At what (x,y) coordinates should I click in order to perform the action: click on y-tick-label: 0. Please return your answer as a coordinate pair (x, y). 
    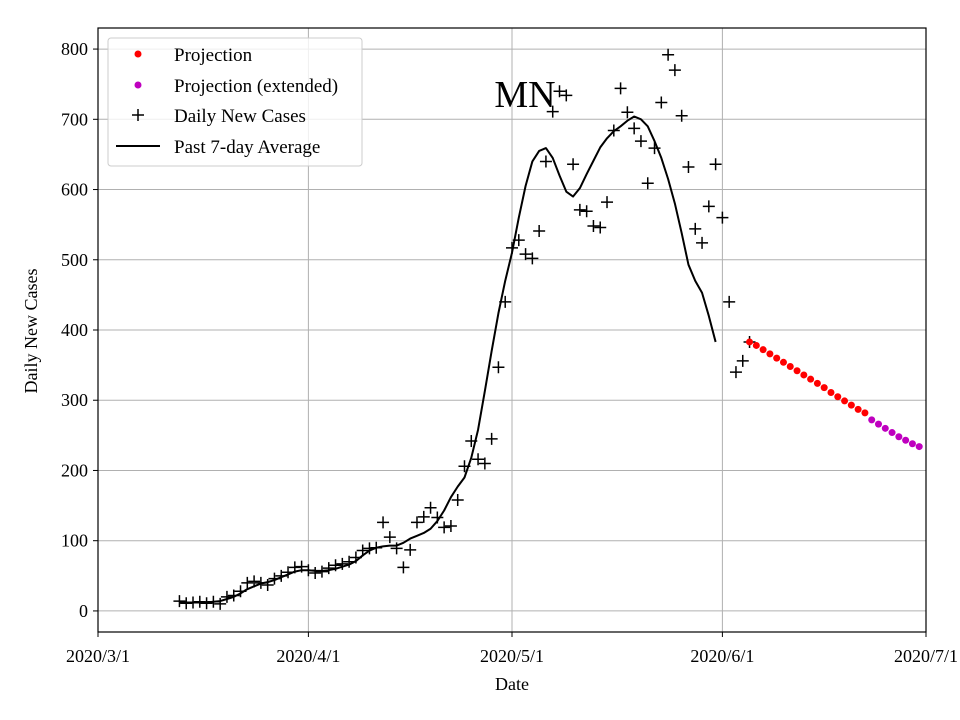
    Looking at the image, I should click on (83, 611).